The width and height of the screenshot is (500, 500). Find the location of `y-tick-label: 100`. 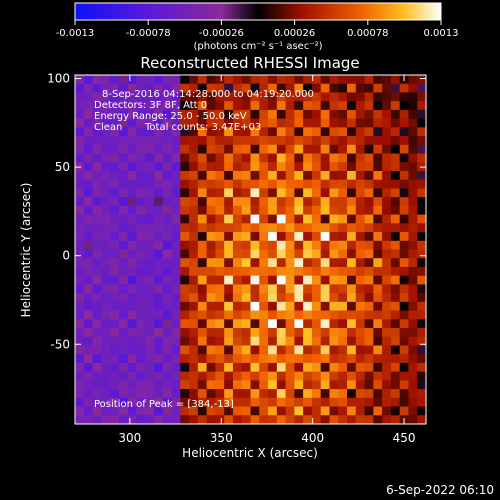

y-tick-label: 100 is located at coordinates (58, 79).